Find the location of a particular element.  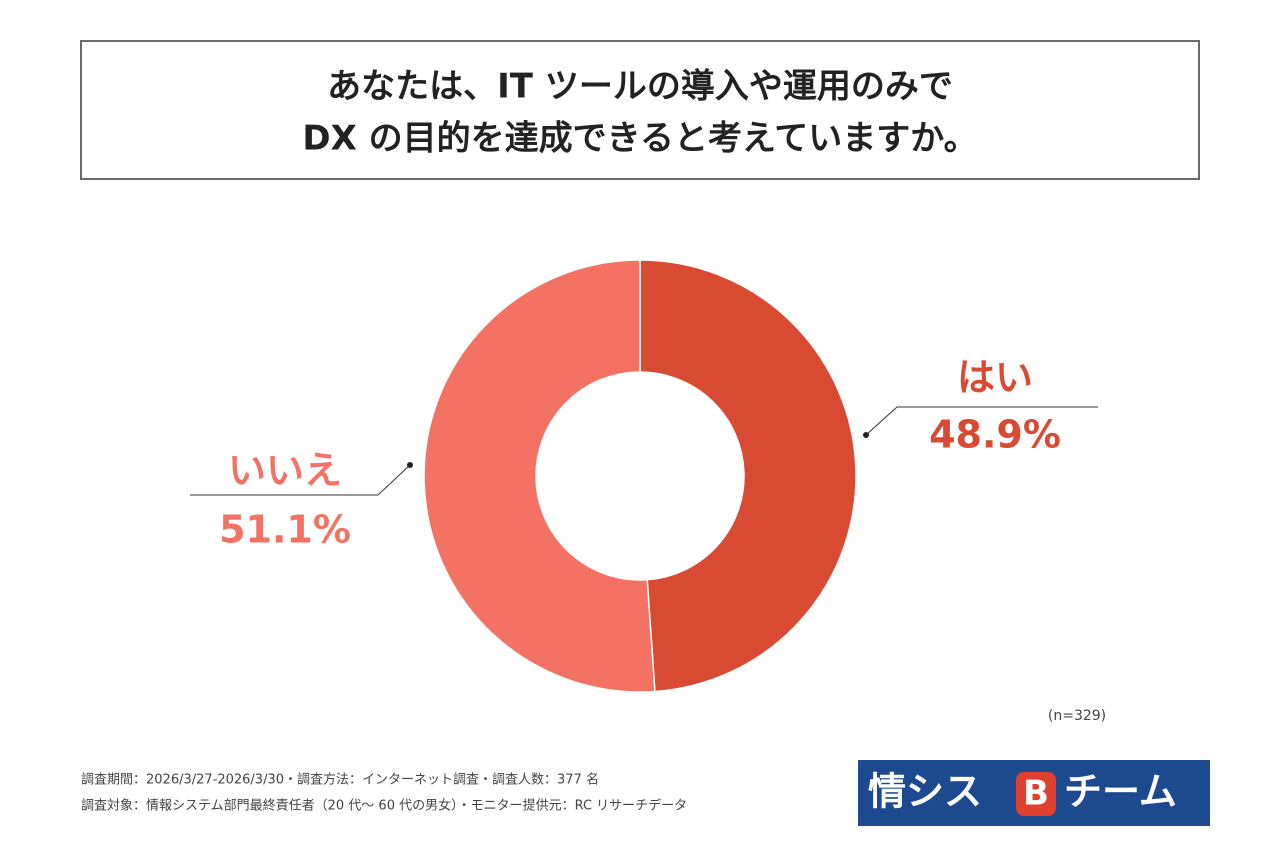

logo-text: 情シス is located at coordinates (925, 792).